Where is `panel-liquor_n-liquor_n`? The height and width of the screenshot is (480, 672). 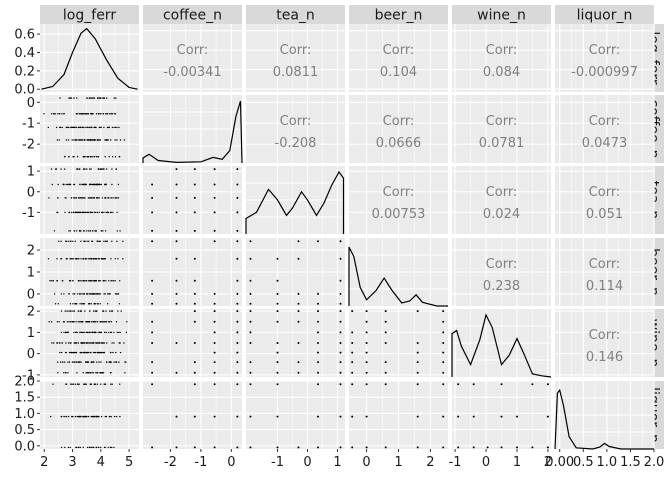 panel-liquor_n-liquor_n is located at coordinates (604, 415).